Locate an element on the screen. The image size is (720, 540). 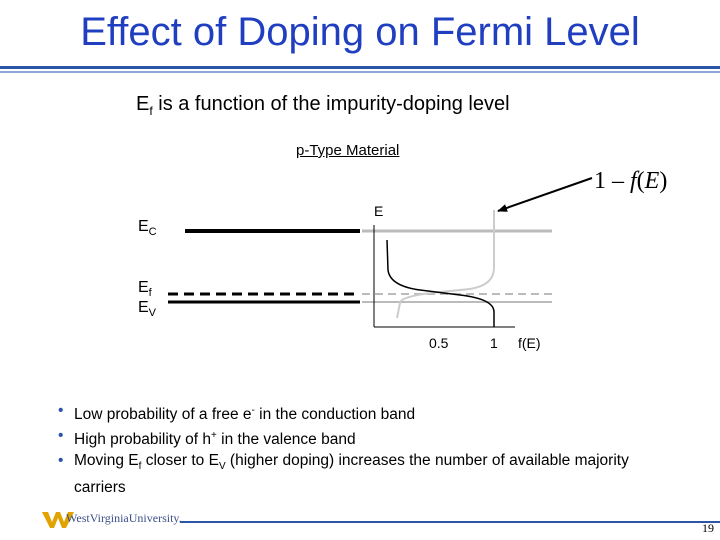
university-logo-text: WestVirginiaUniversity. is located at coordinates (124, 518).